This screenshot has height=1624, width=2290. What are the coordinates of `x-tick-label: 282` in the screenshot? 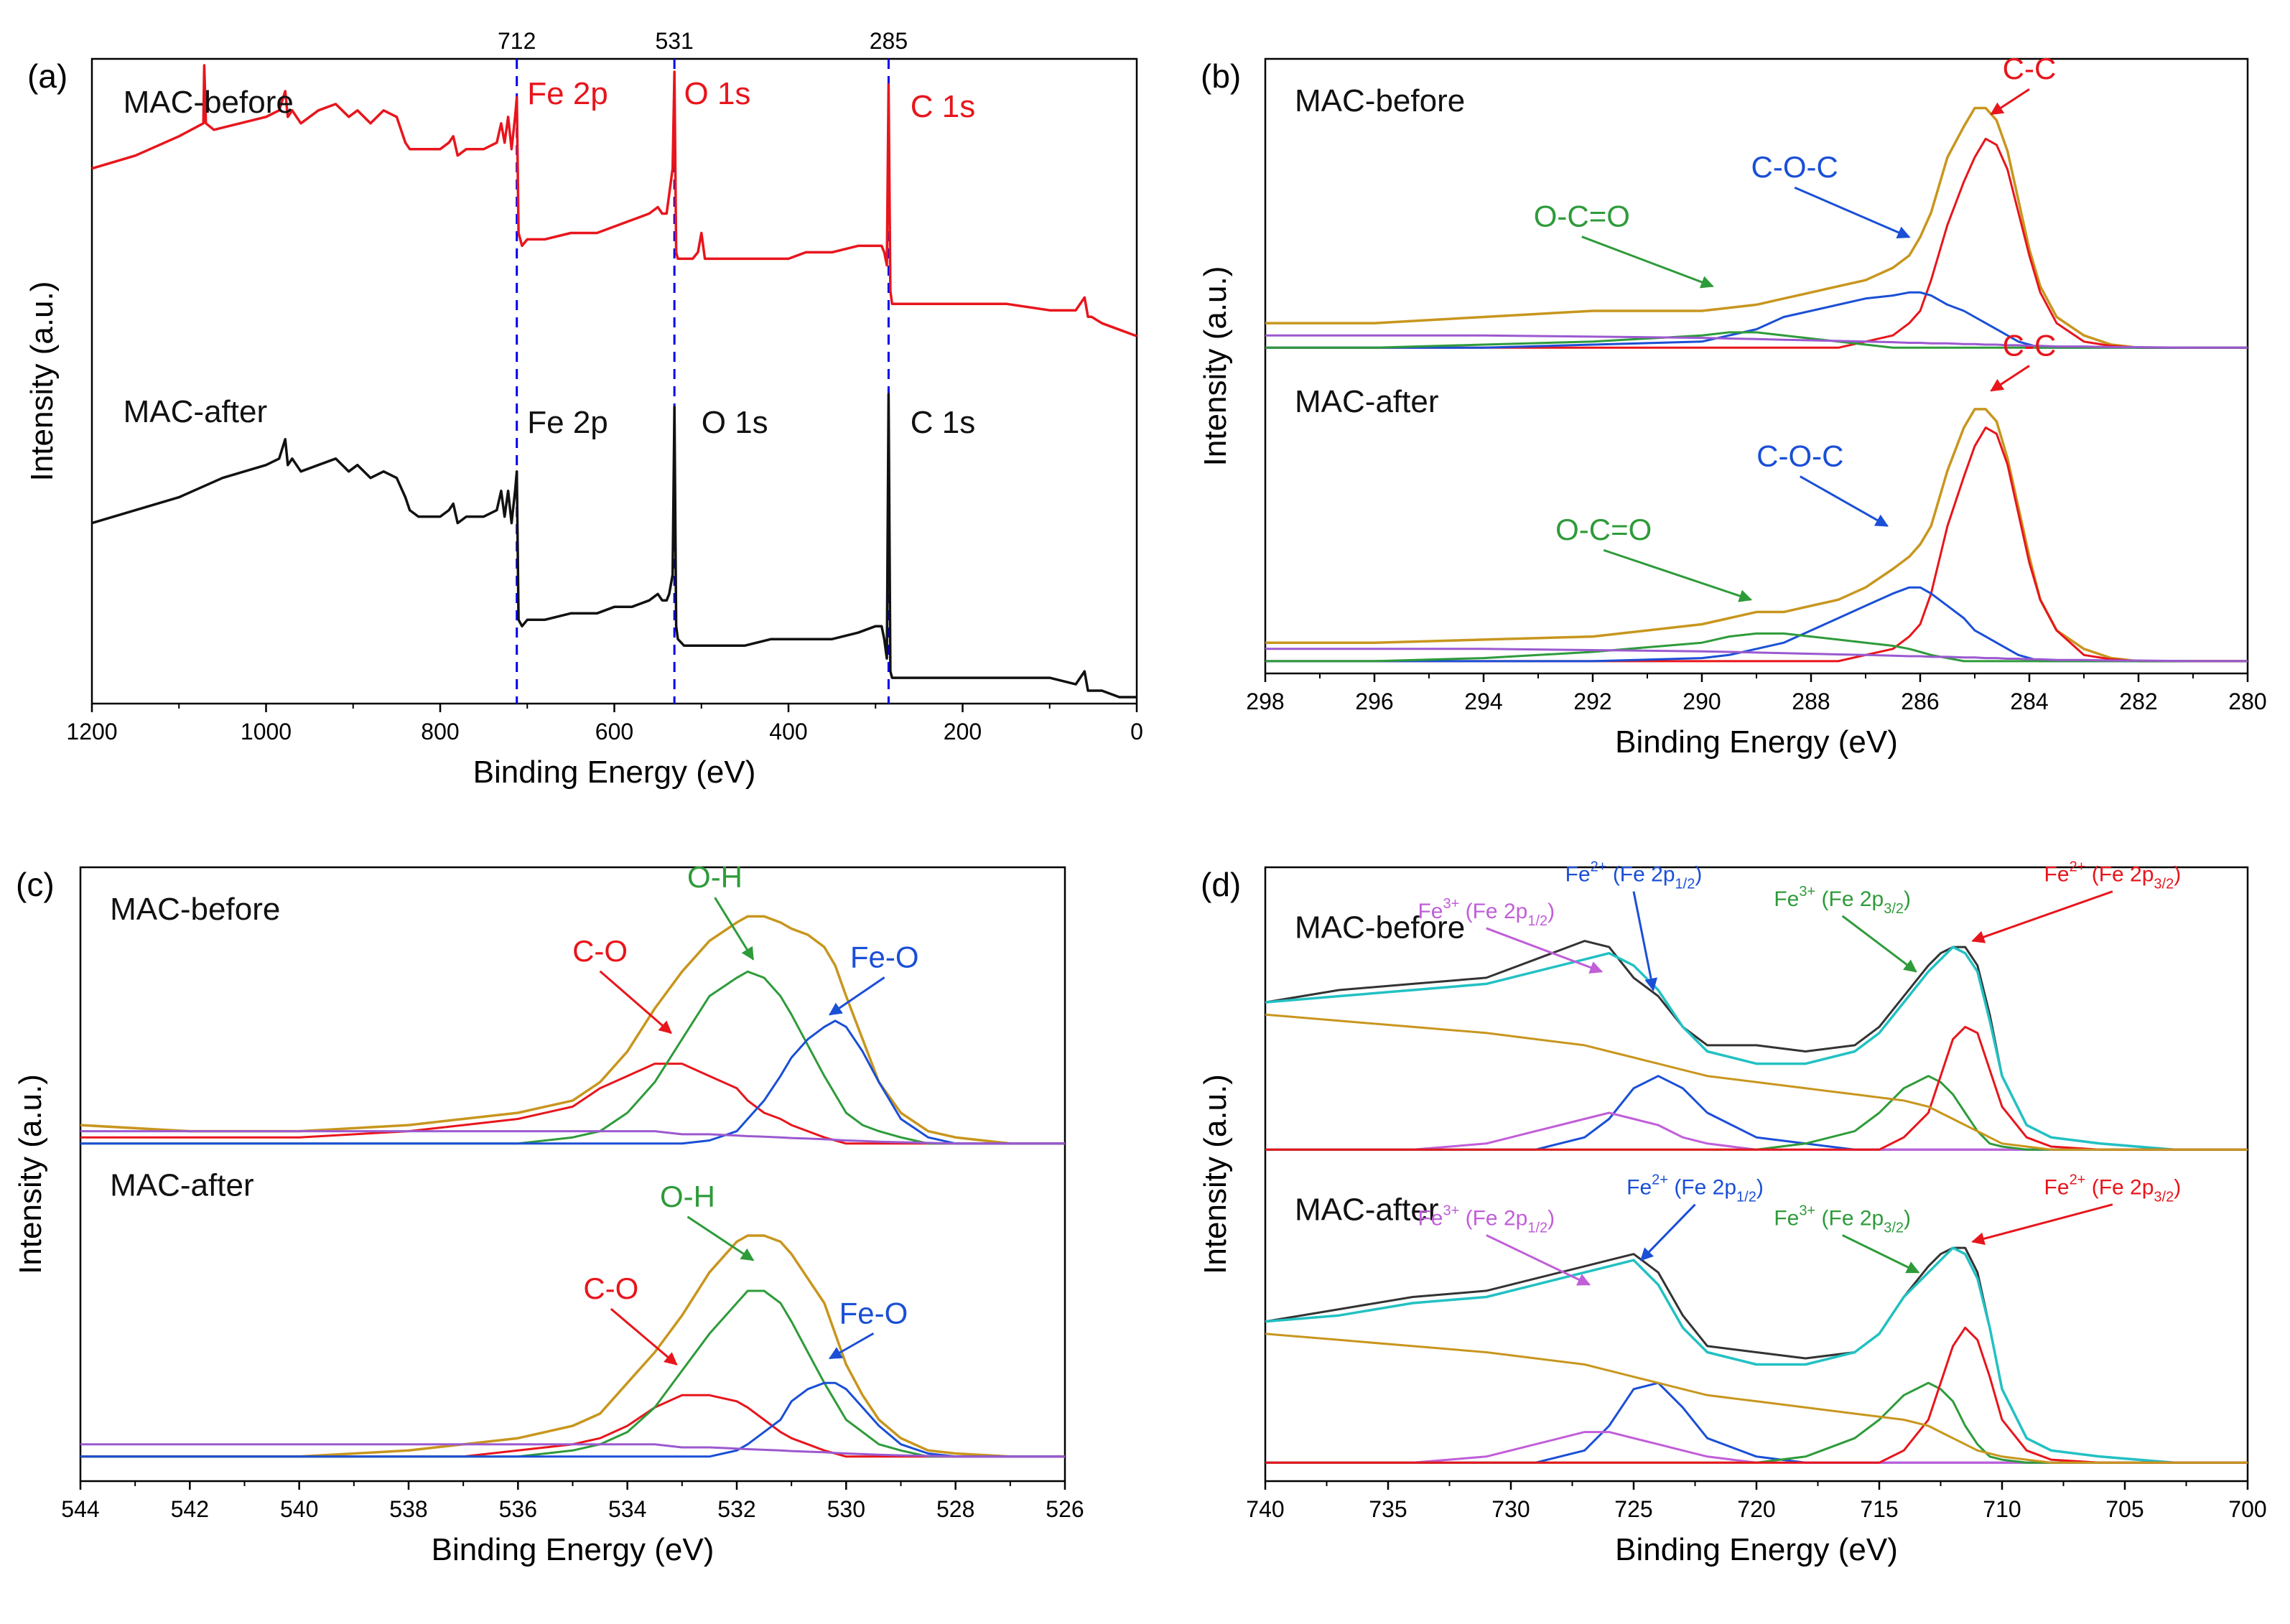 It's located at (2138, 701).